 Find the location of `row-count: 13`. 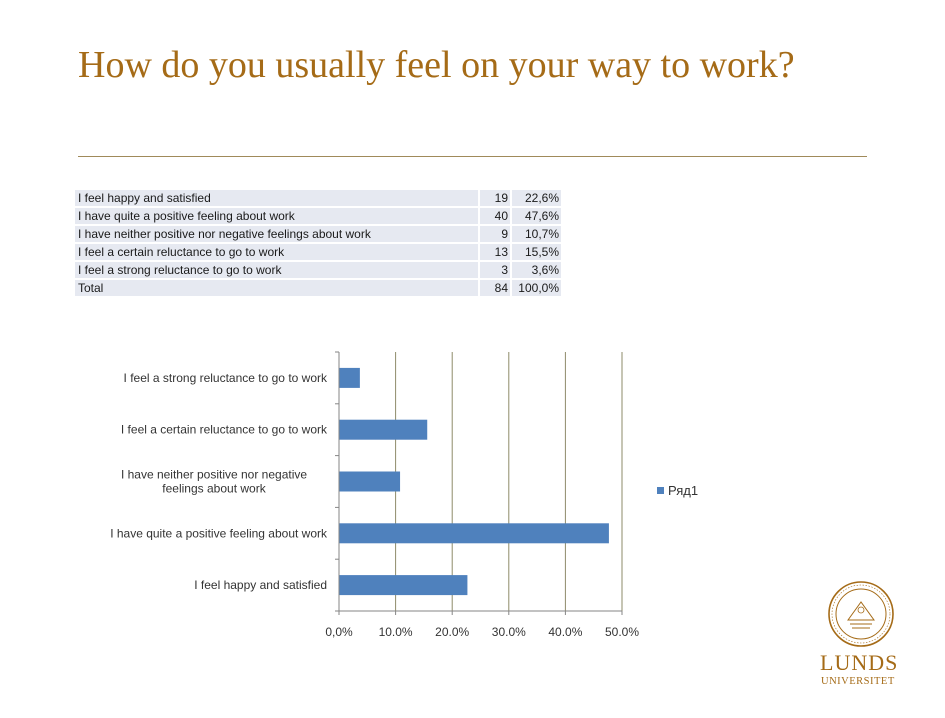

row-count: 13 is located at coordinates (495, 252).